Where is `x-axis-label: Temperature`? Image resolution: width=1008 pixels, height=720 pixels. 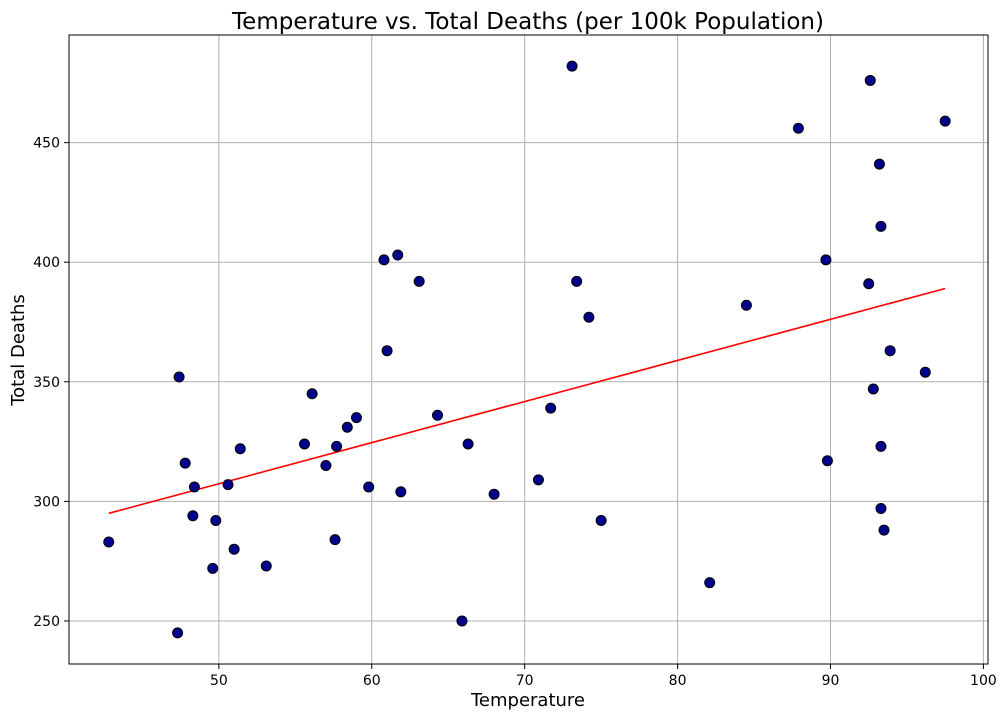
x-axis-label: Temperature is located at coordinates (527, 700).